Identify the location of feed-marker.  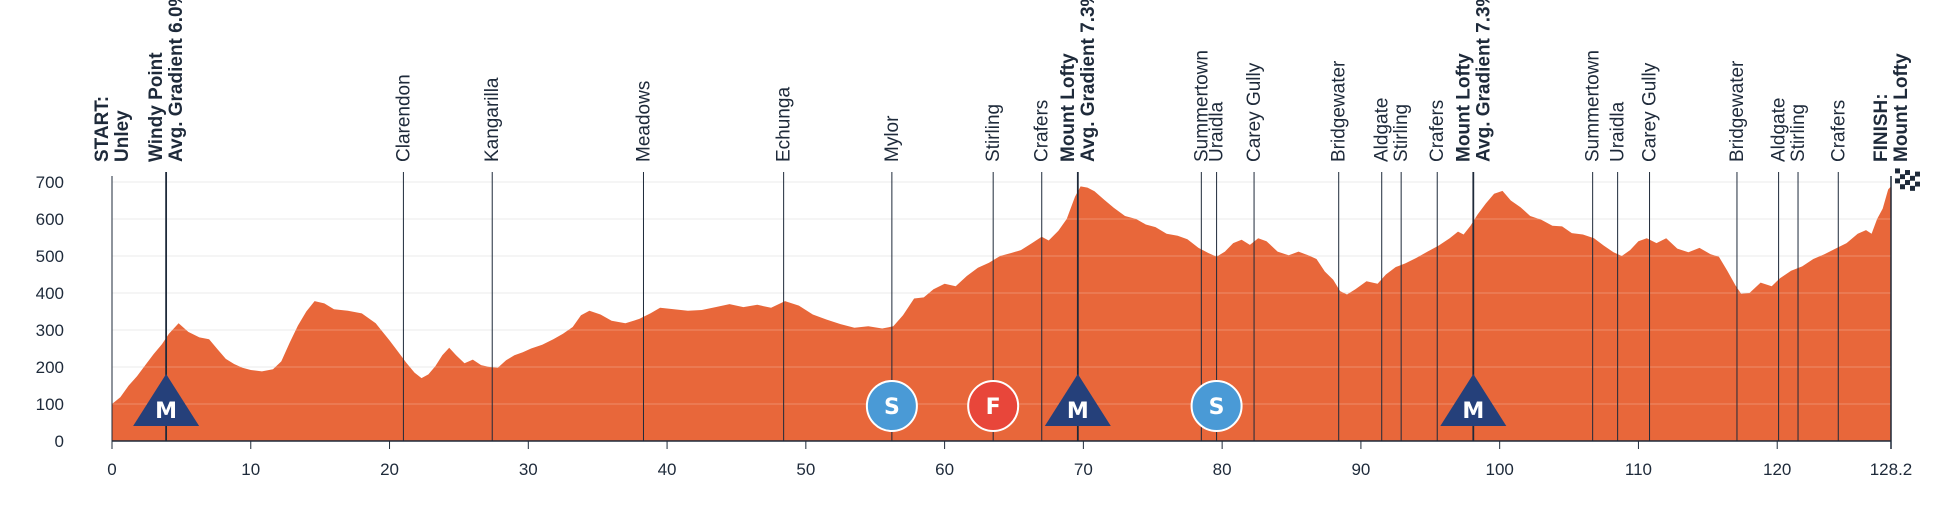
(993, 406).